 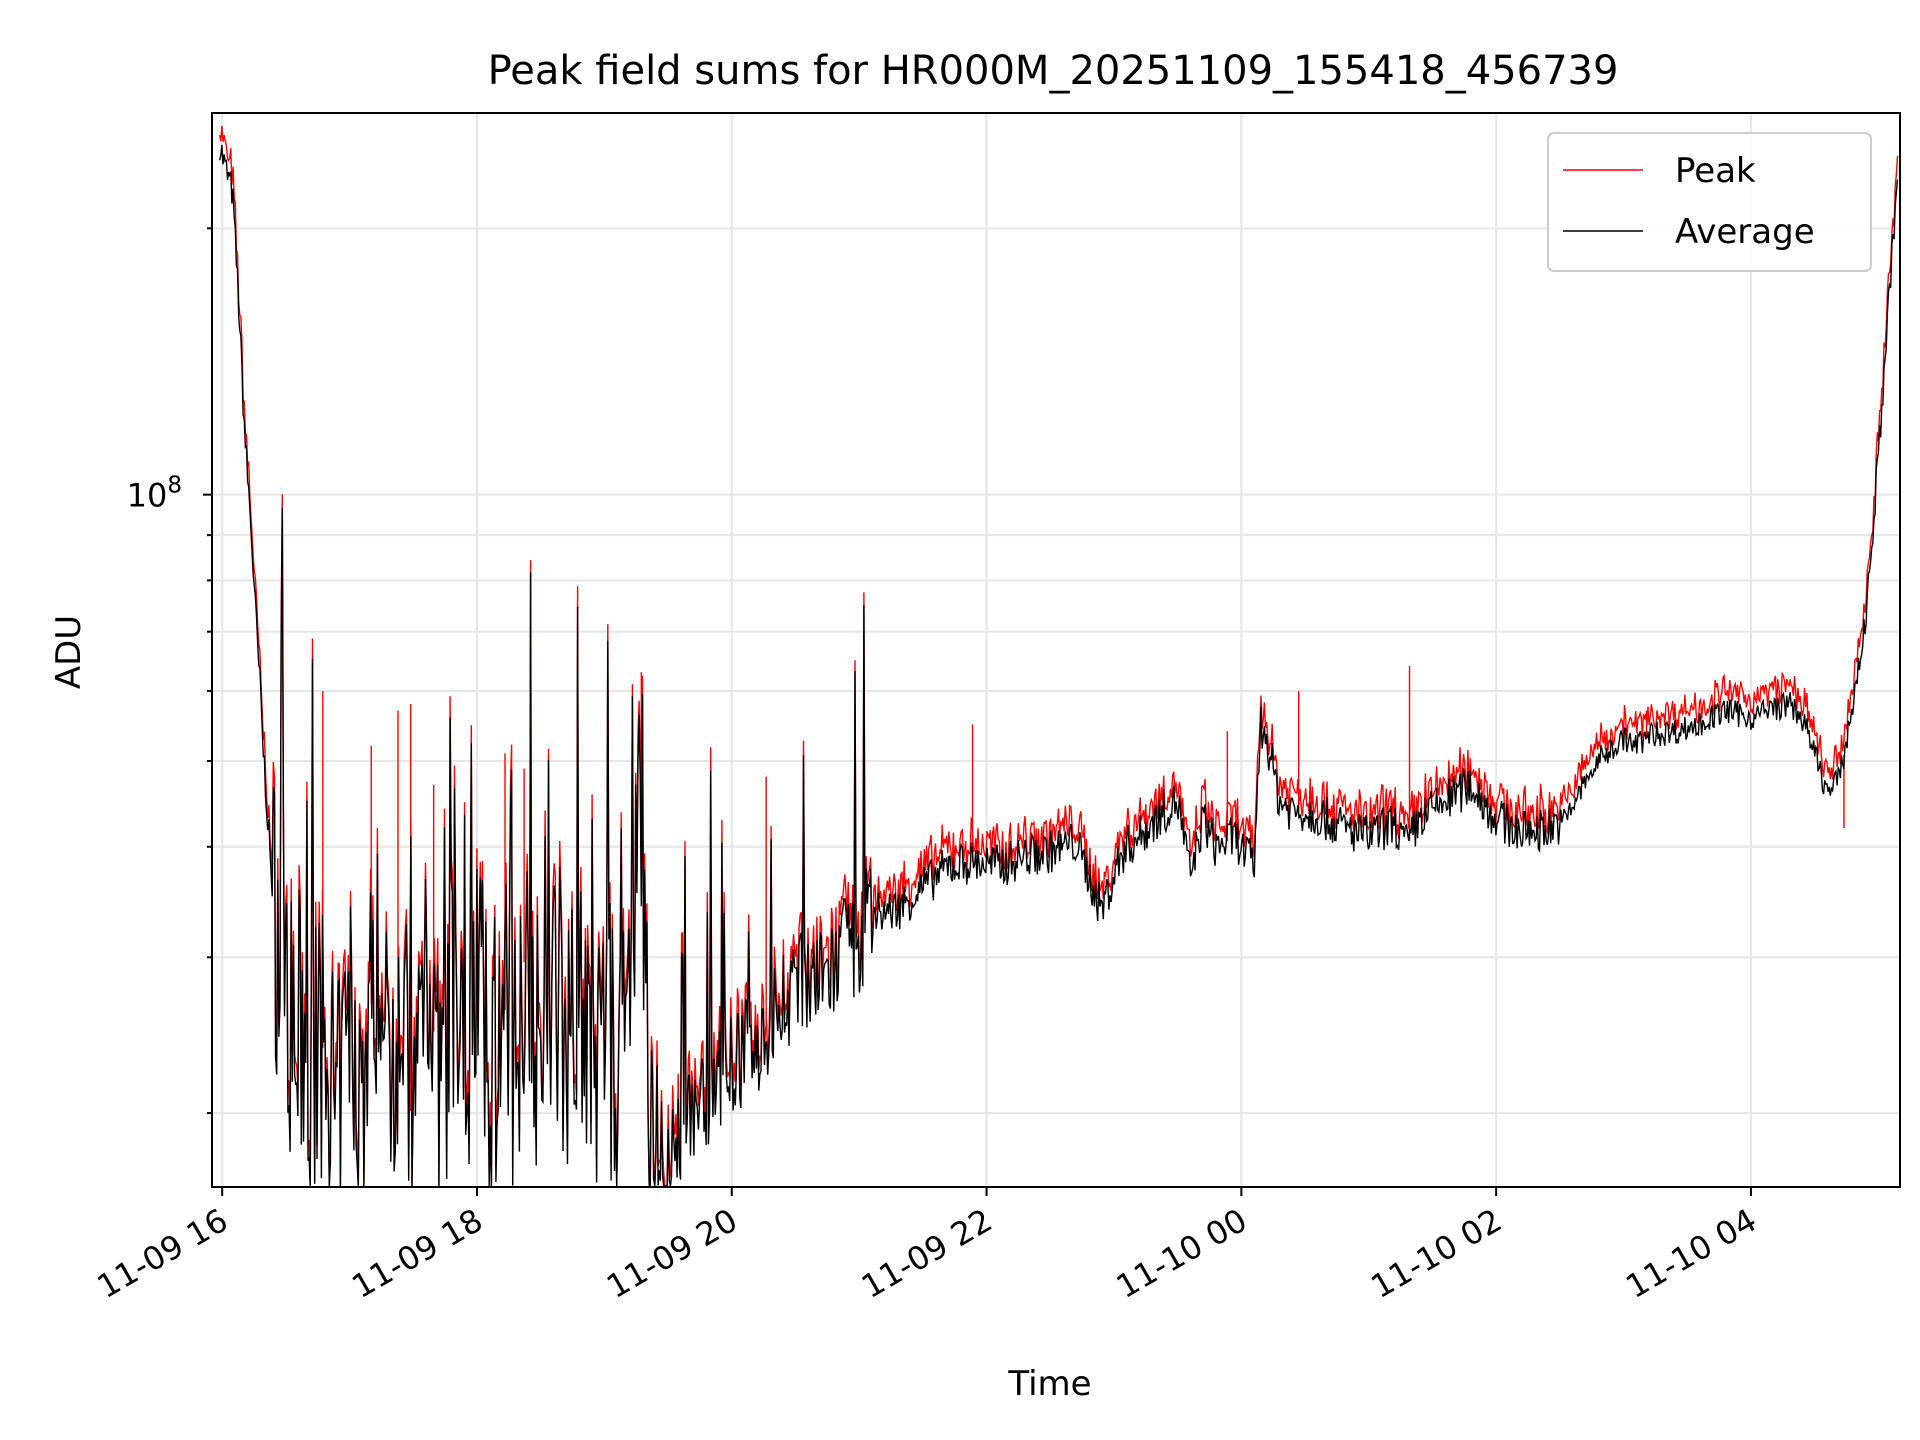 What do you see at coordinates (1049, 1384) in the screenshot?
I see `x-axis-label: Time` at bounding box center [1049, 1384].